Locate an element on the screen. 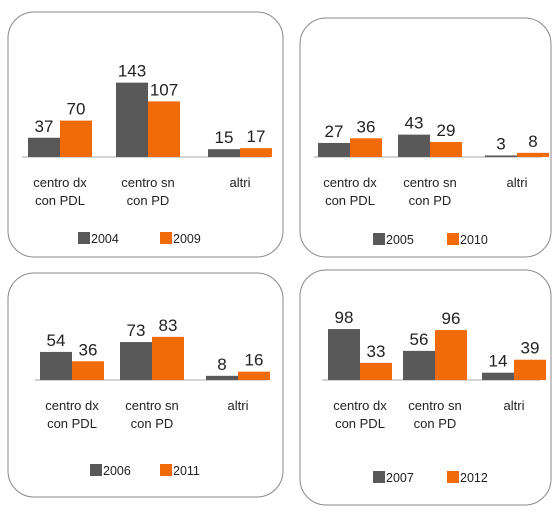  value-label: 33 is located at coordinates (376, 351).